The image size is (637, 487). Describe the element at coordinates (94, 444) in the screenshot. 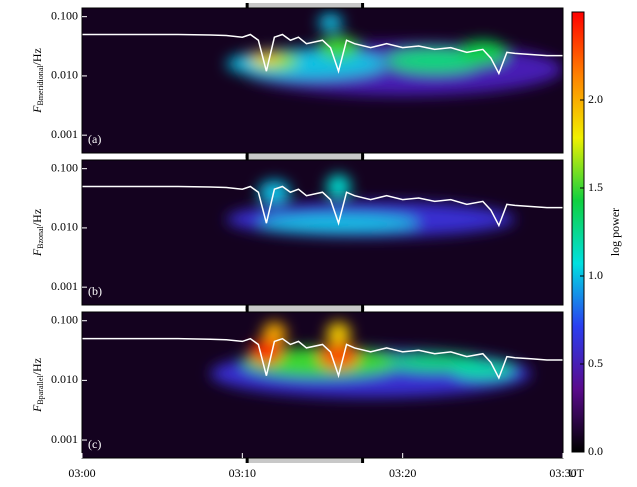

I see `panel-label: (c)` at that location.